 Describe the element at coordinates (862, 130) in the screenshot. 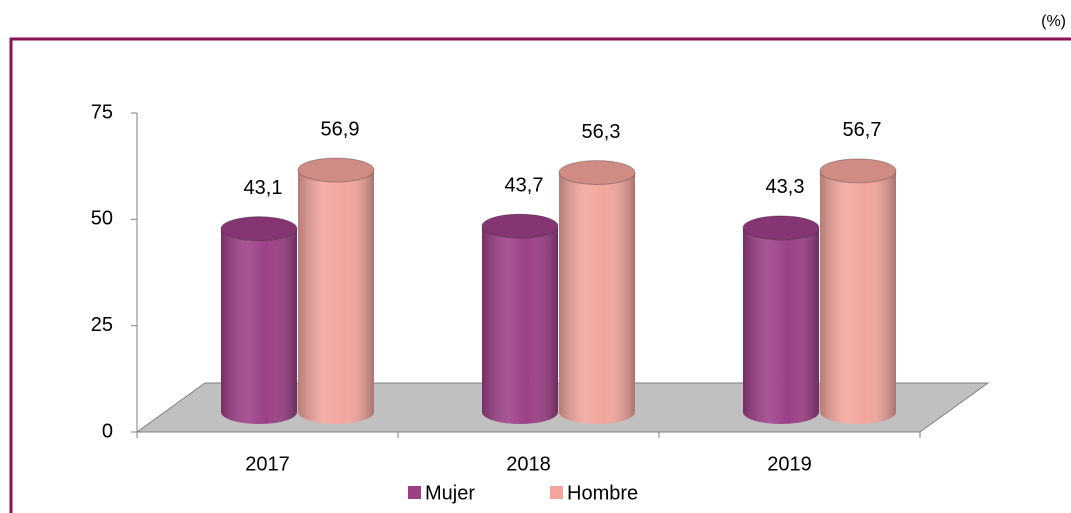

I see `data-label: 56,7` at that location.